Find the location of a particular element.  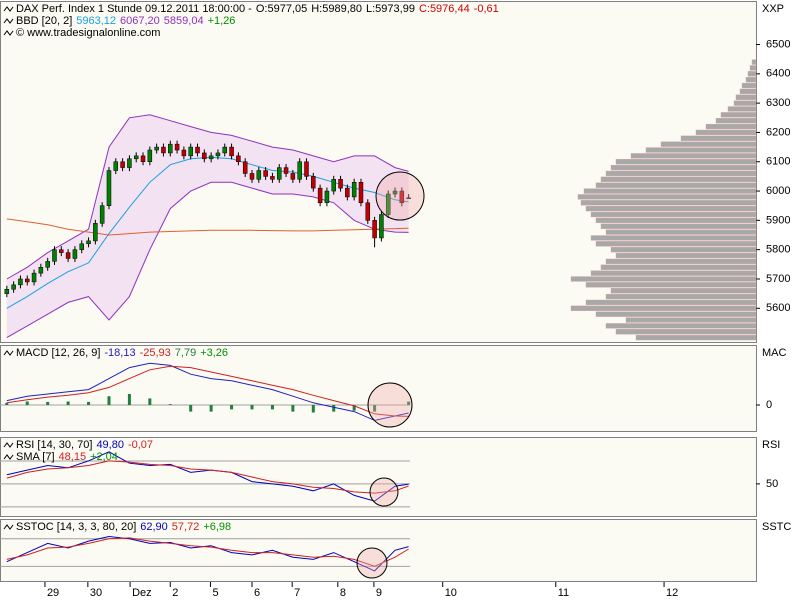

x-tick-label: 29 is located at coordinates (53, 593).